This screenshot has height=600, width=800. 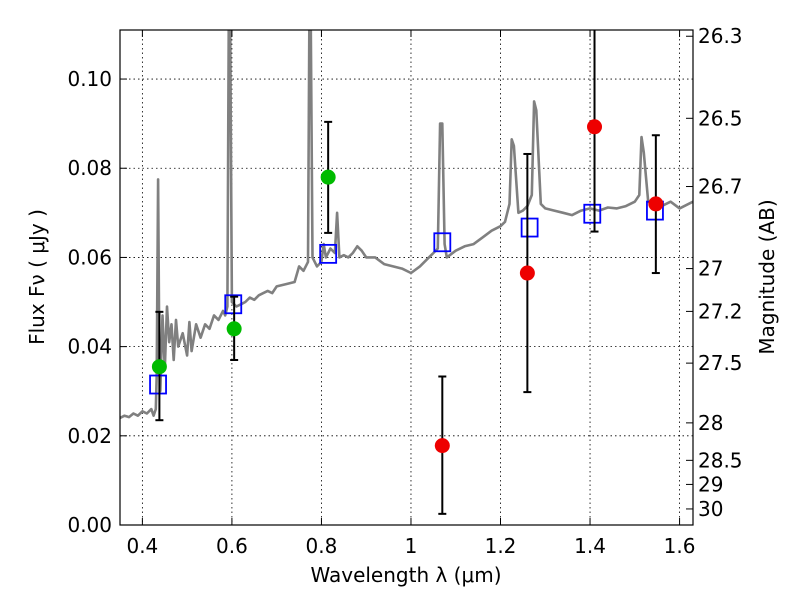 I want to click on y2-tick-label: 29, so click(x=710, y=484).